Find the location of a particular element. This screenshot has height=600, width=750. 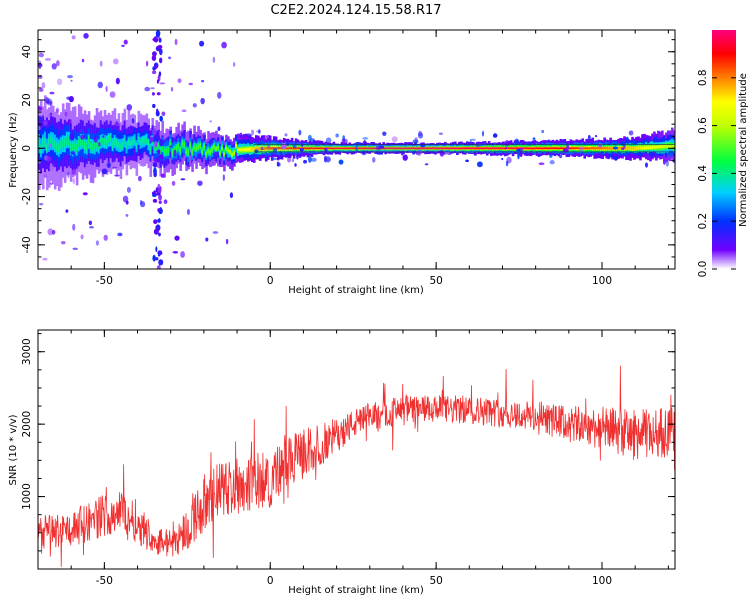

x-tick-label: -50 is located at coordinates (104, 281).